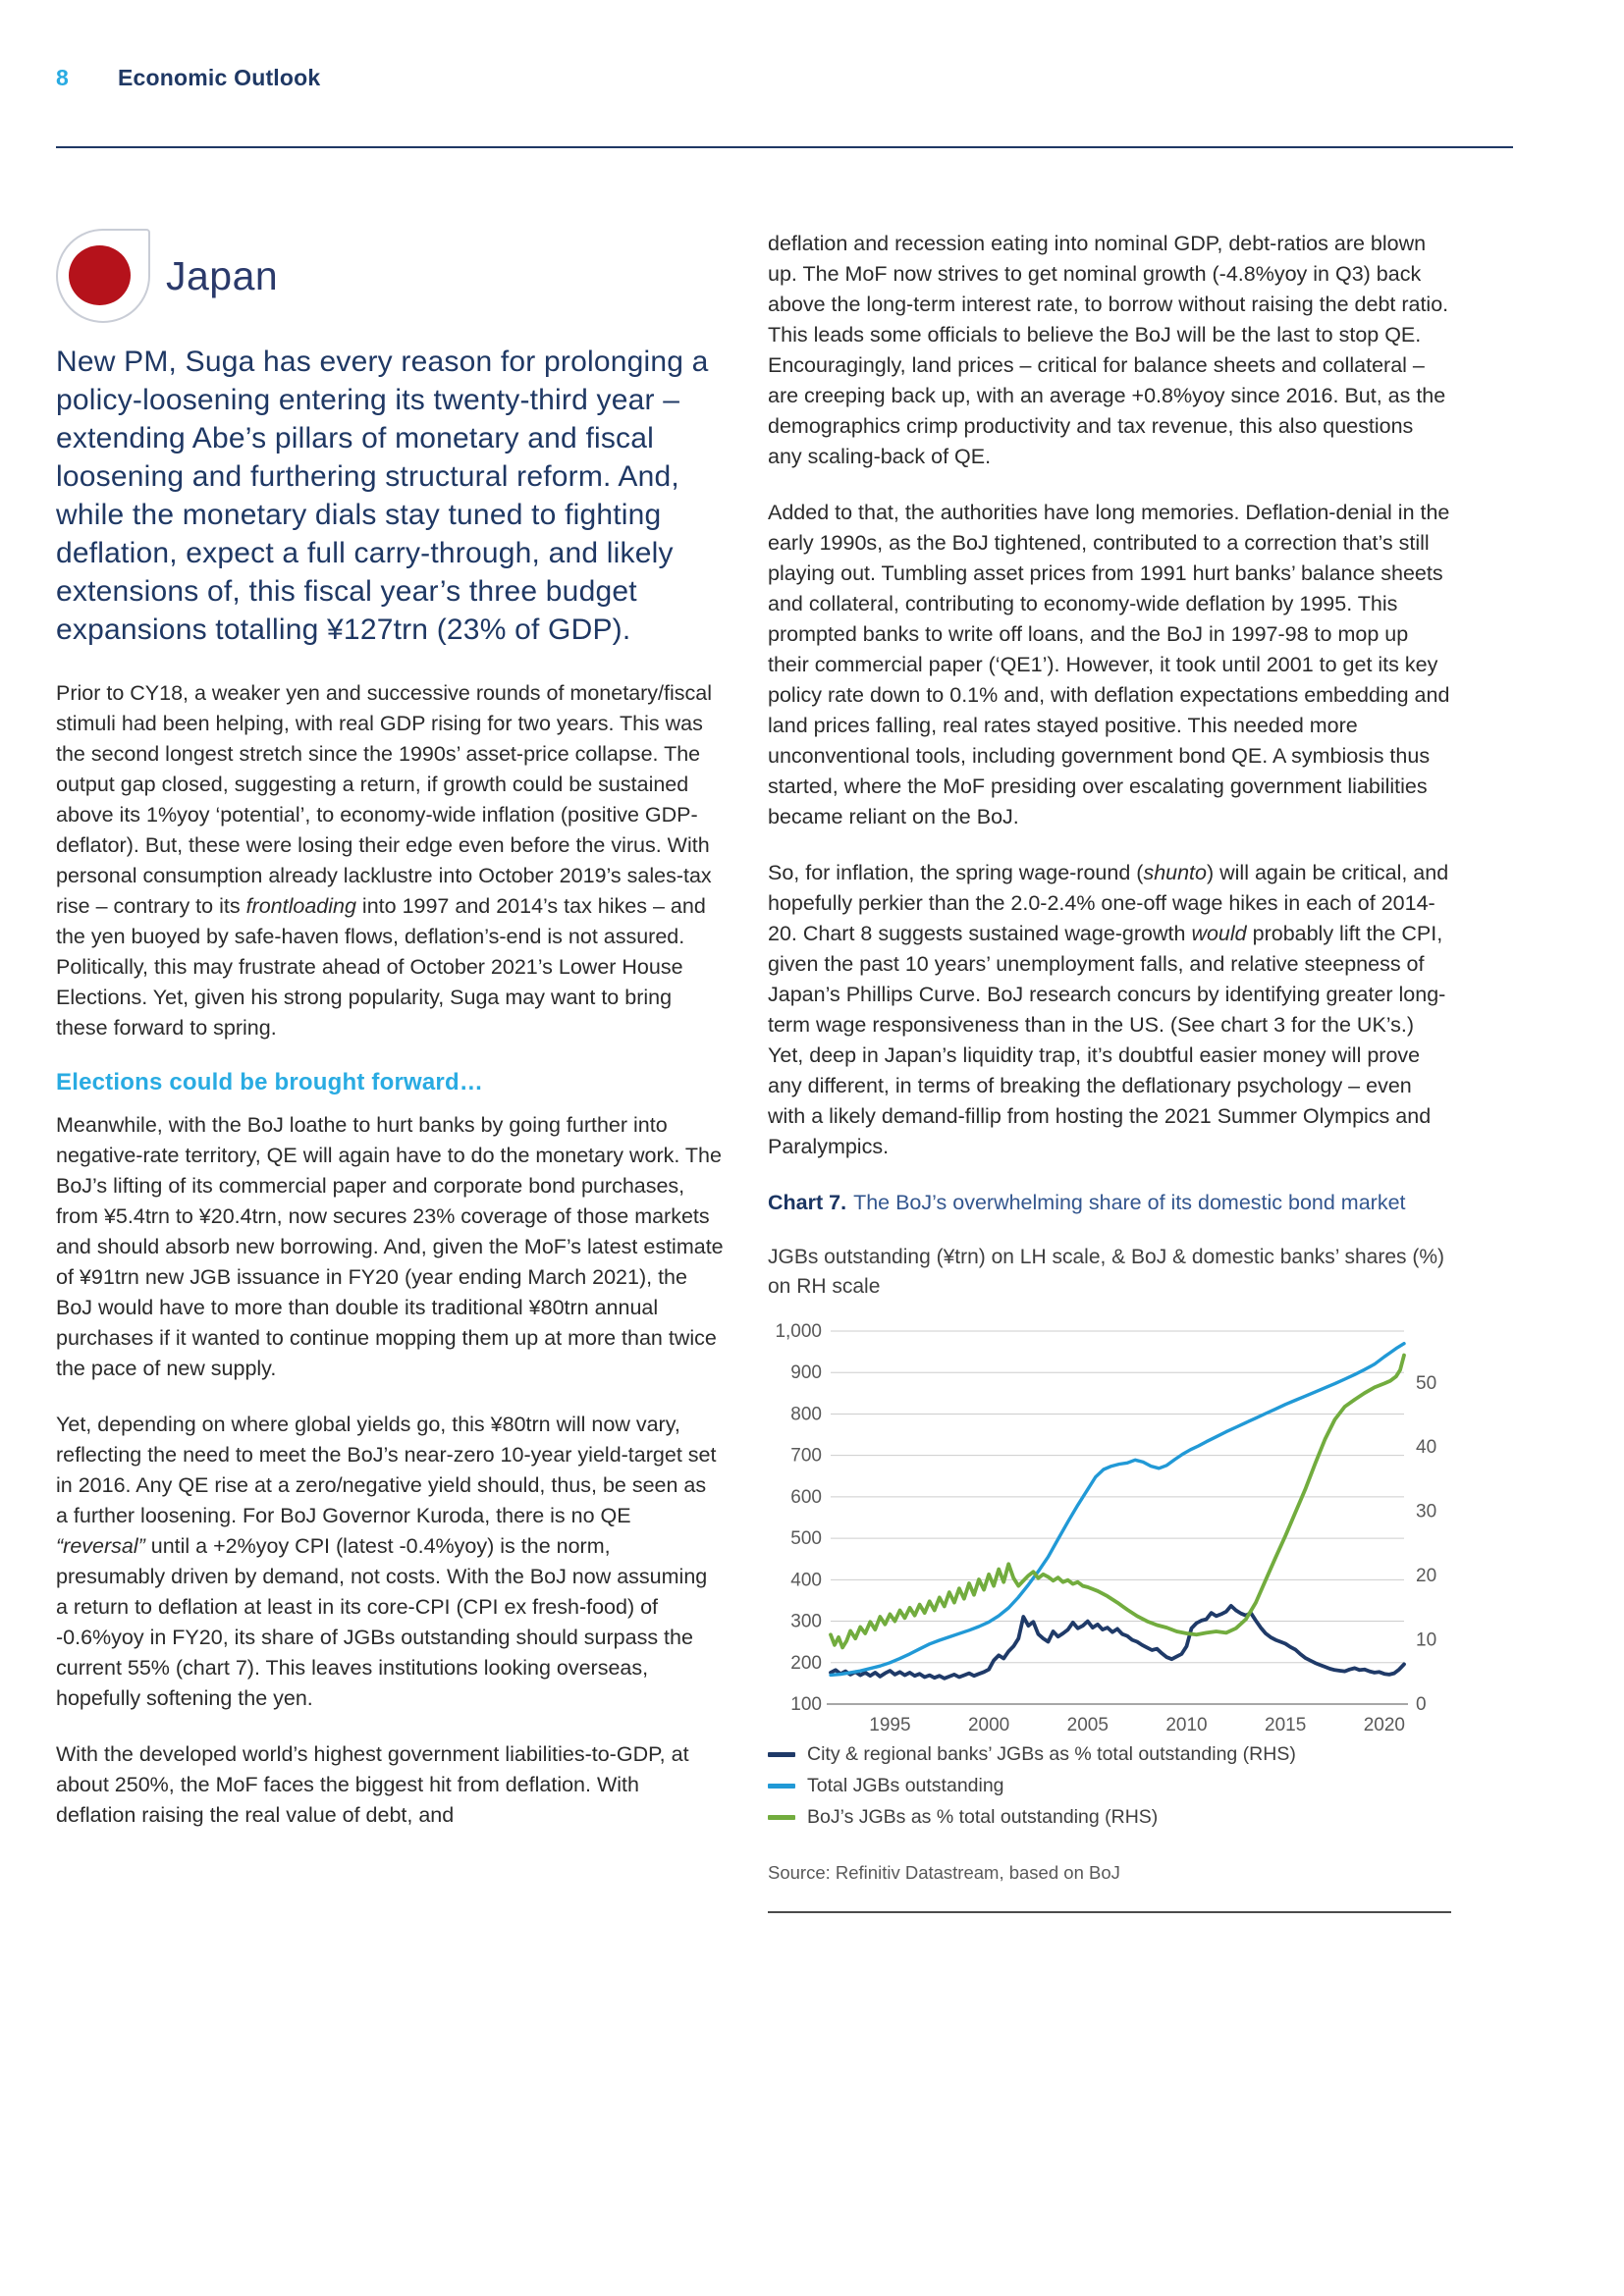 This screenshot has width=1624, height=2296. I want to click on italic-text: shunto, so click(1175, 872).